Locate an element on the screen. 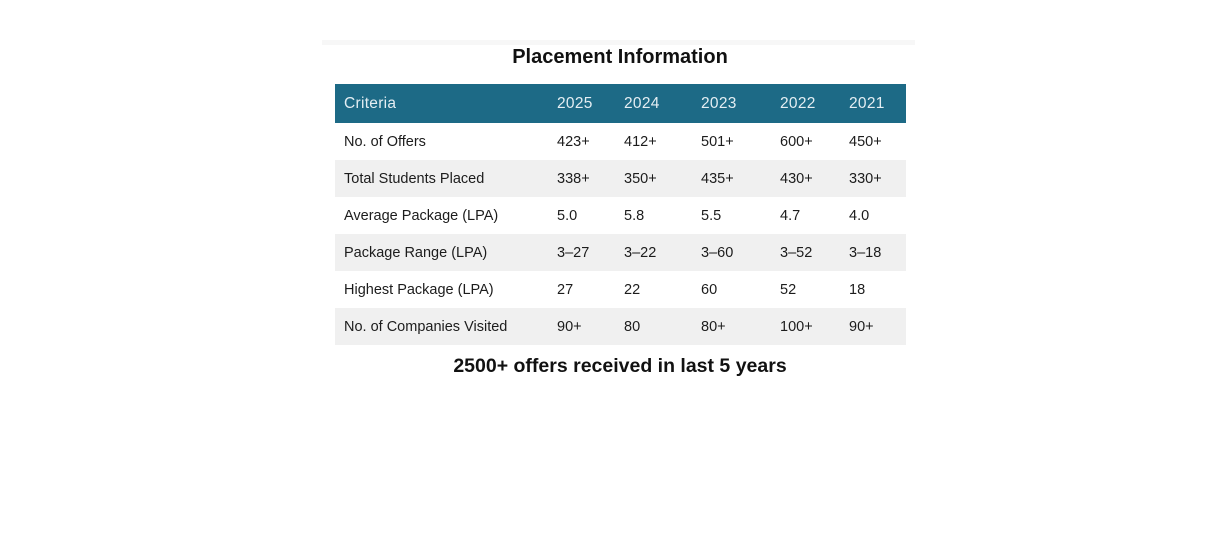  criteria-cell: No. of Offers is located at coordinates (446, 141).